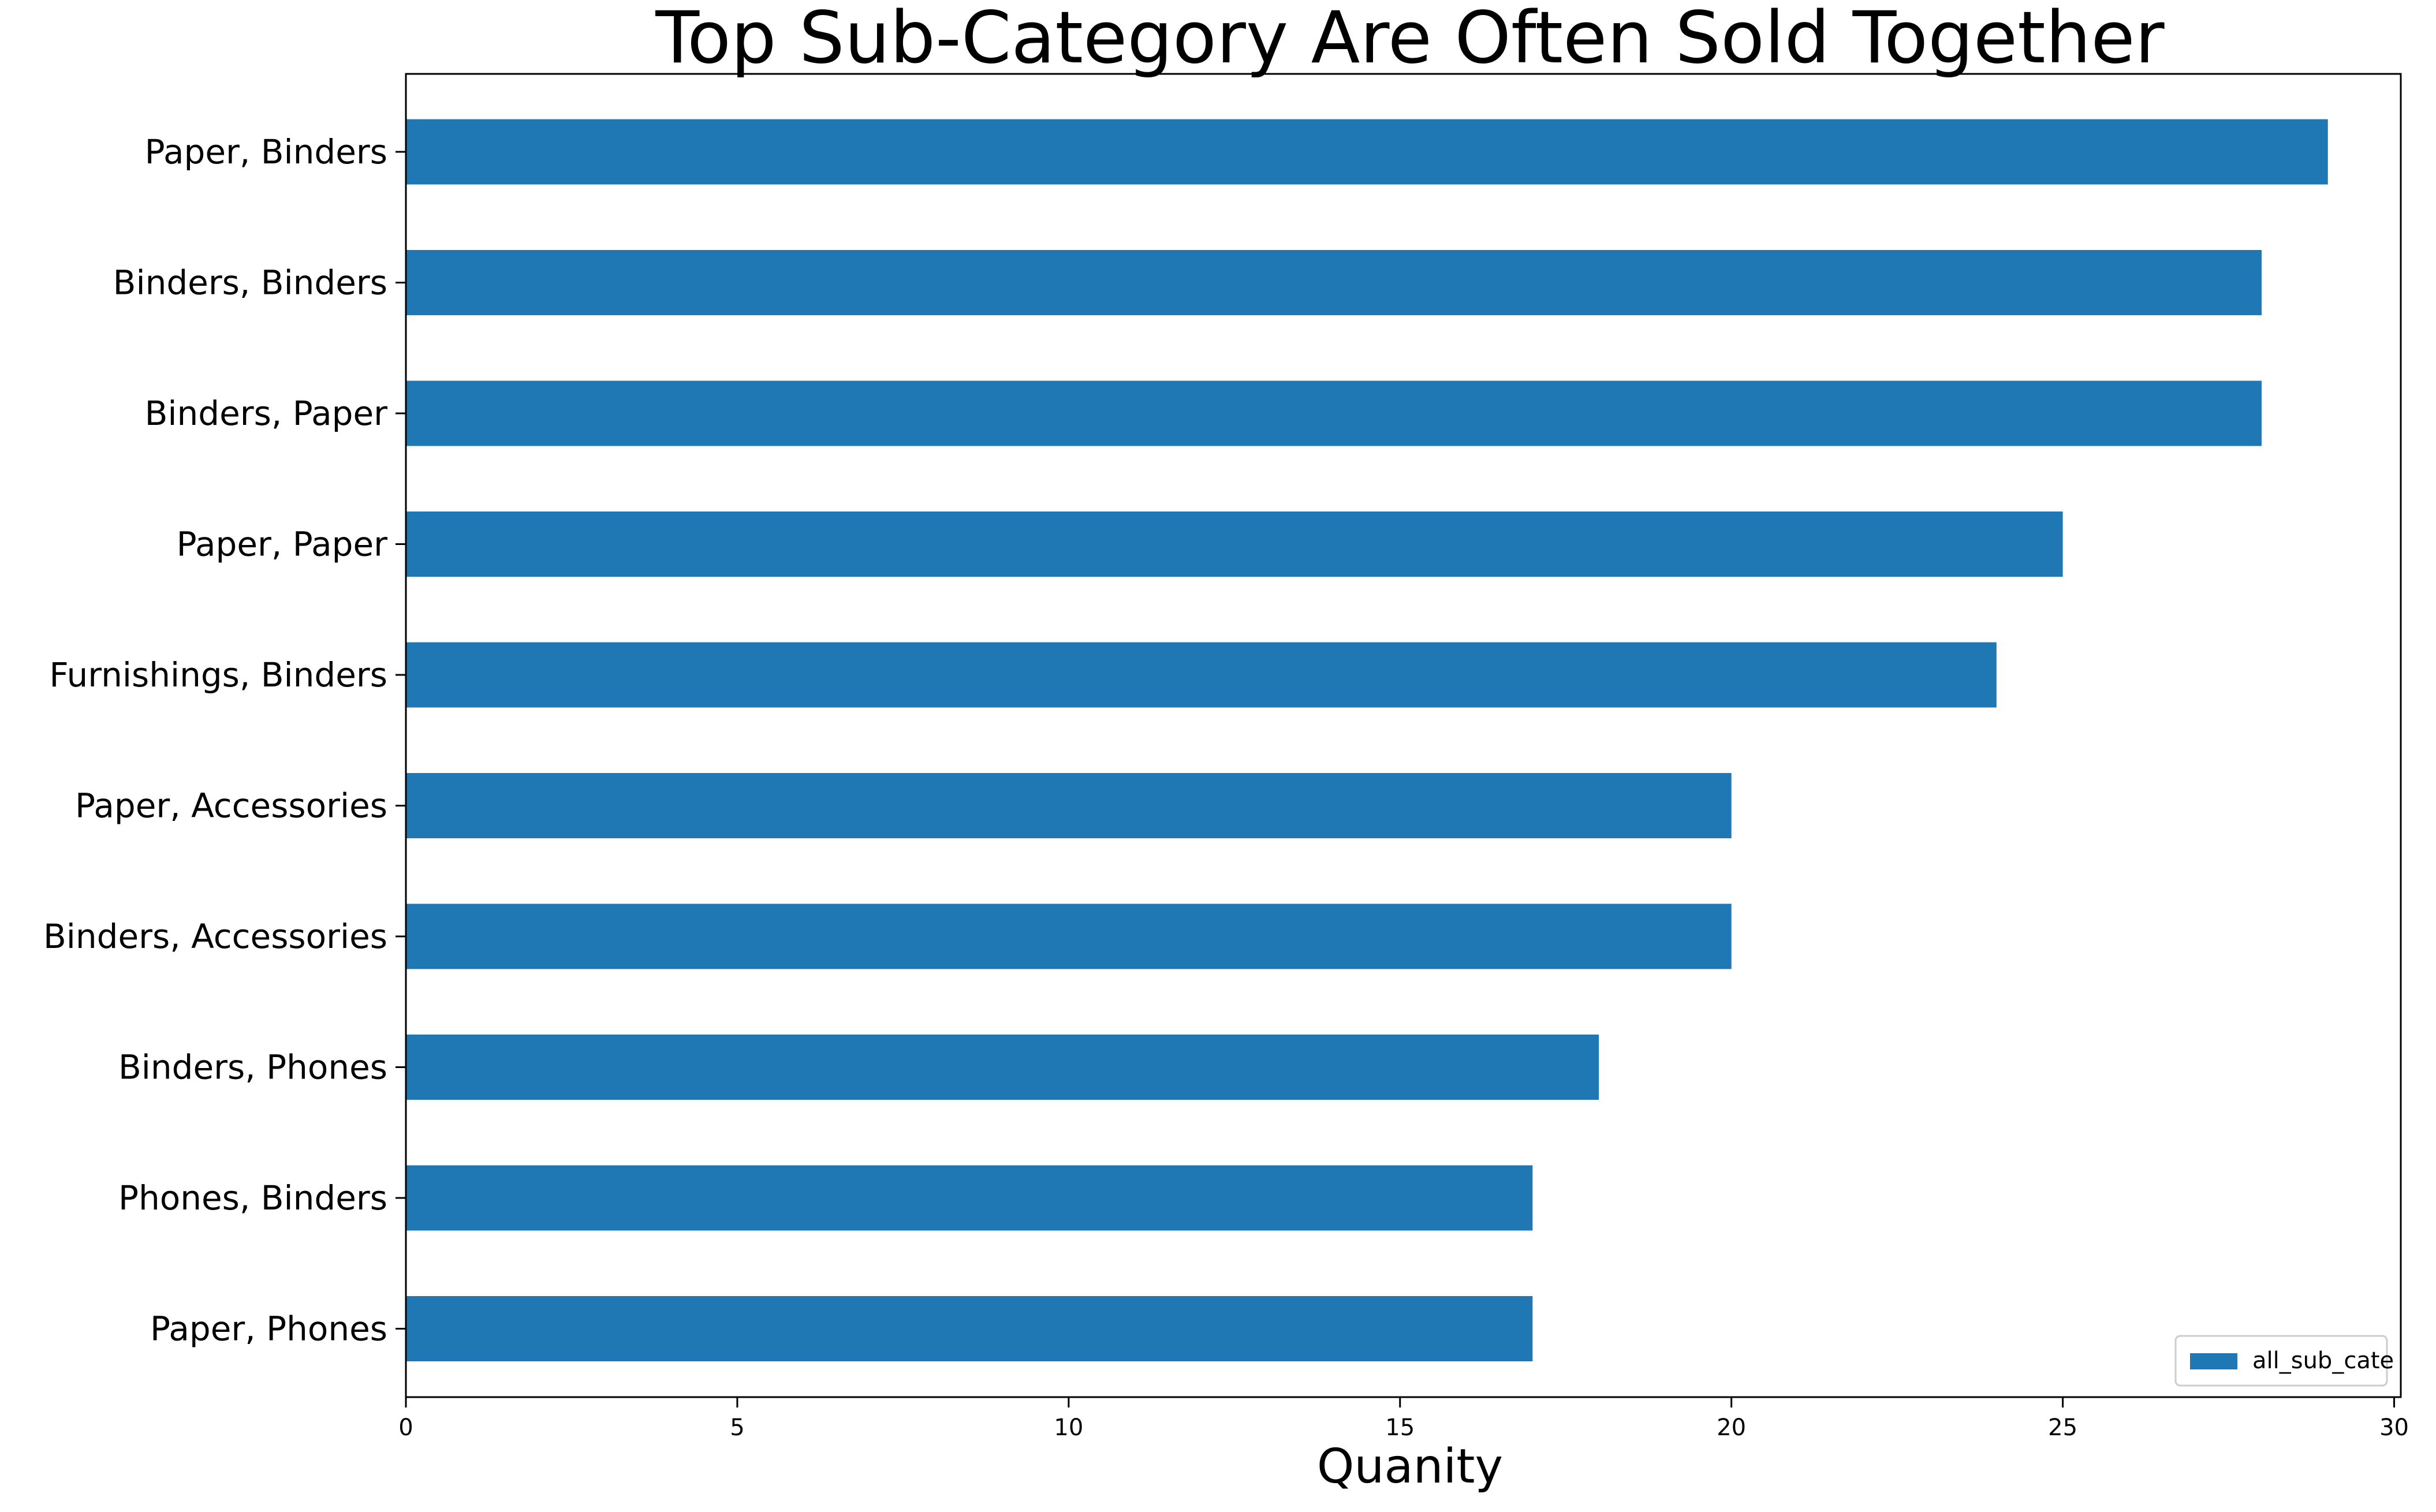 Image resolution: width=2436 pixels, height=1512 pixels. I want to click on legend: all_sub_cate, so click(2284, 1361).